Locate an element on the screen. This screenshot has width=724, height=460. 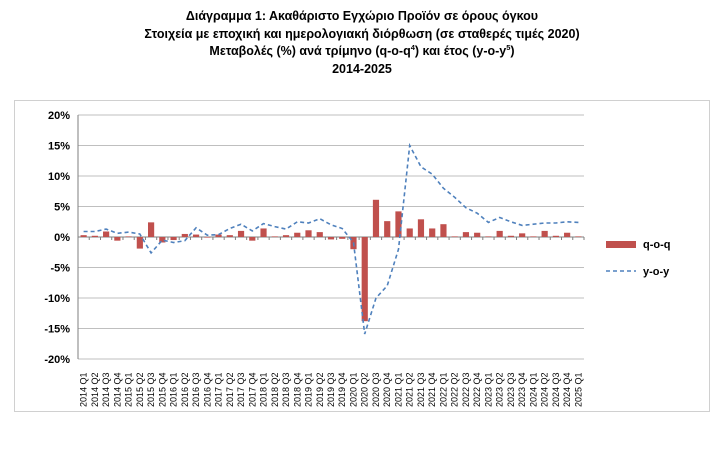
x-tick-label: 2023 Q2 is located at coordinates (500, 389).